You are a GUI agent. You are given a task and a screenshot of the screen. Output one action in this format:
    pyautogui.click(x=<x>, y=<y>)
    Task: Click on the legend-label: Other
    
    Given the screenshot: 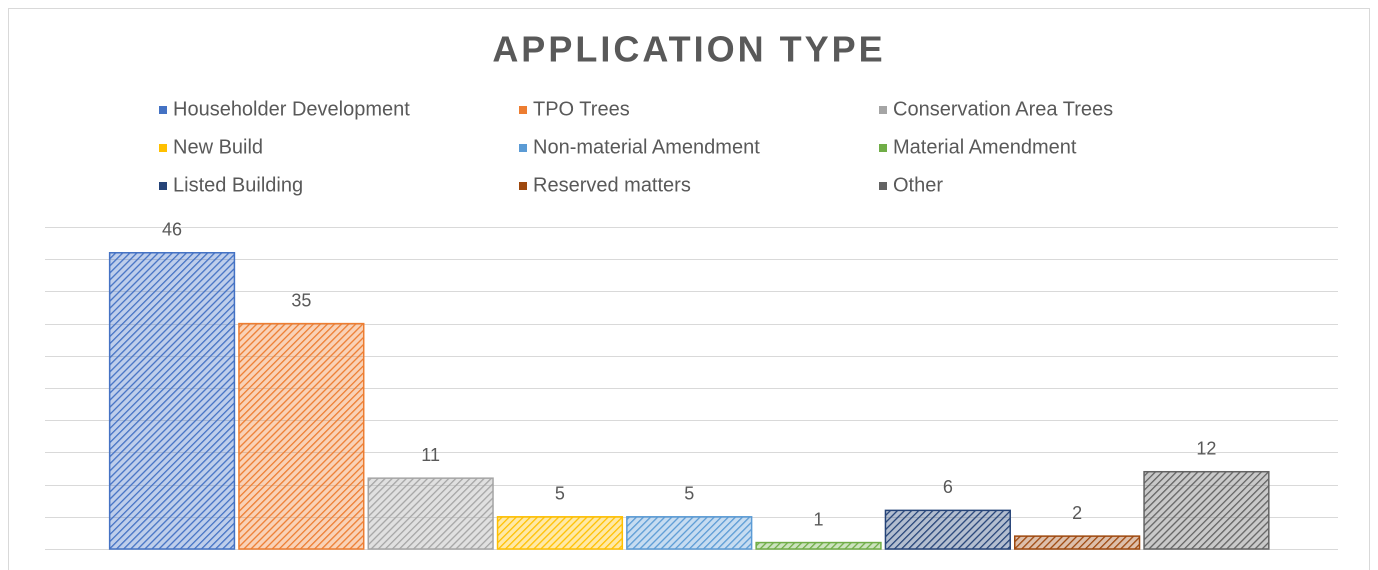 What is the action you would take?
    pyautogui.click(x=918, y=185)
    